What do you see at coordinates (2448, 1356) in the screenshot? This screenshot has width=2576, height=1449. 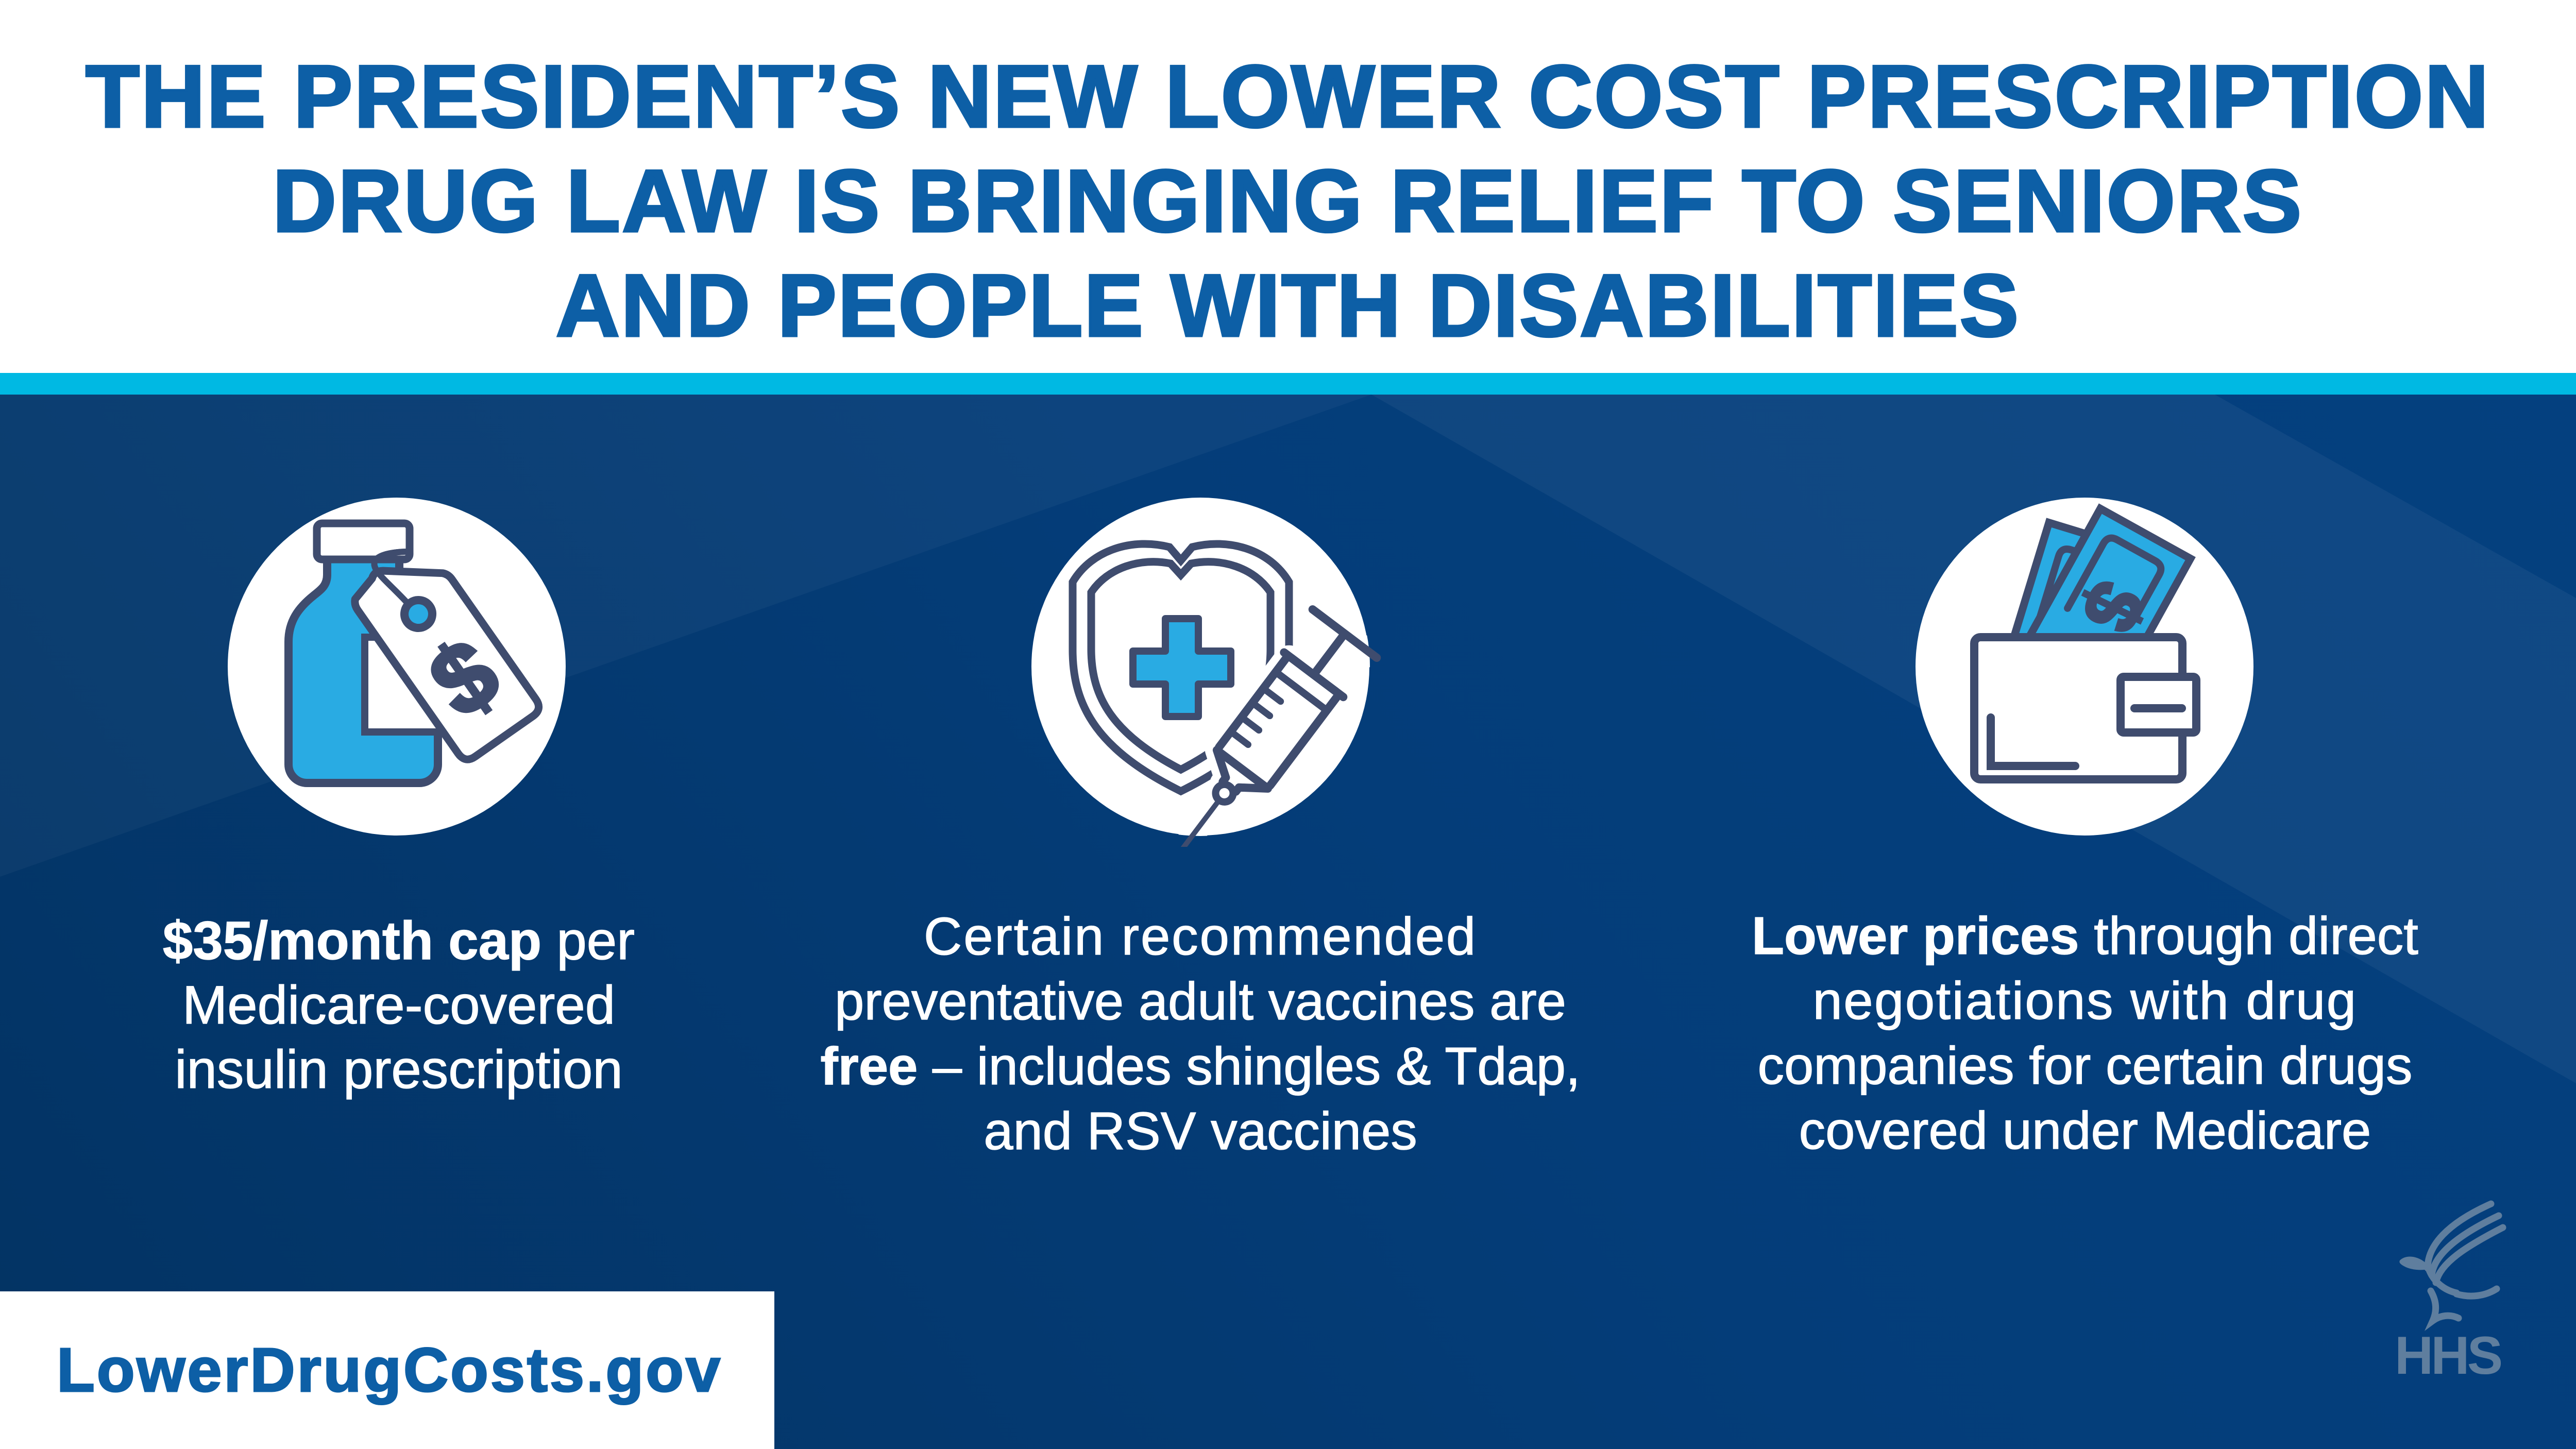 I see `svg-text: HHS` at bounding box center [2448, 1356].